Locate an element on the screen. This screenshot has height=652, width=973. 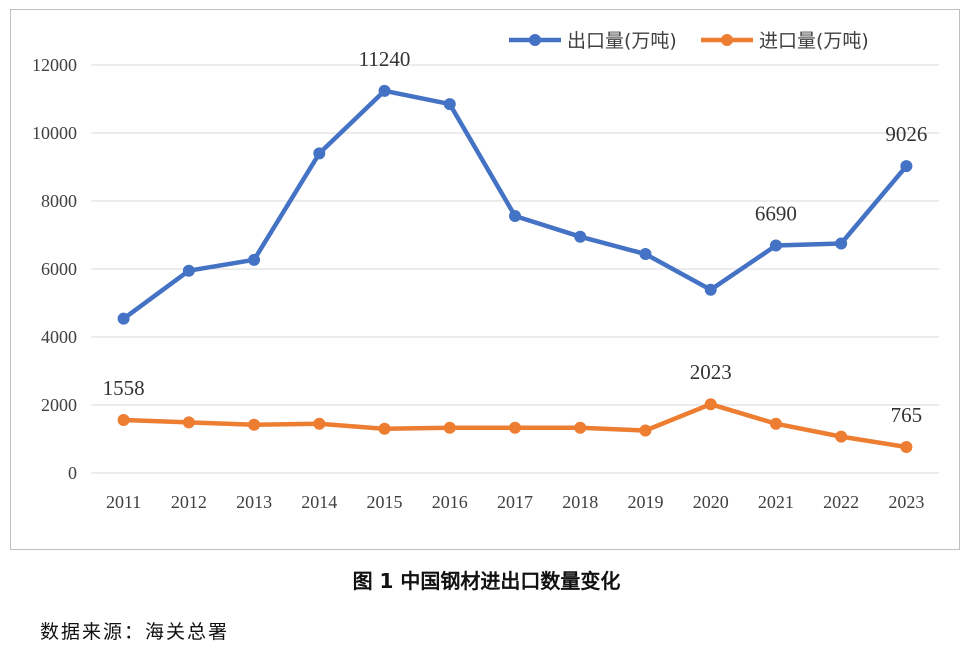
data-label: 2023 is located at coordinates (711, 372).